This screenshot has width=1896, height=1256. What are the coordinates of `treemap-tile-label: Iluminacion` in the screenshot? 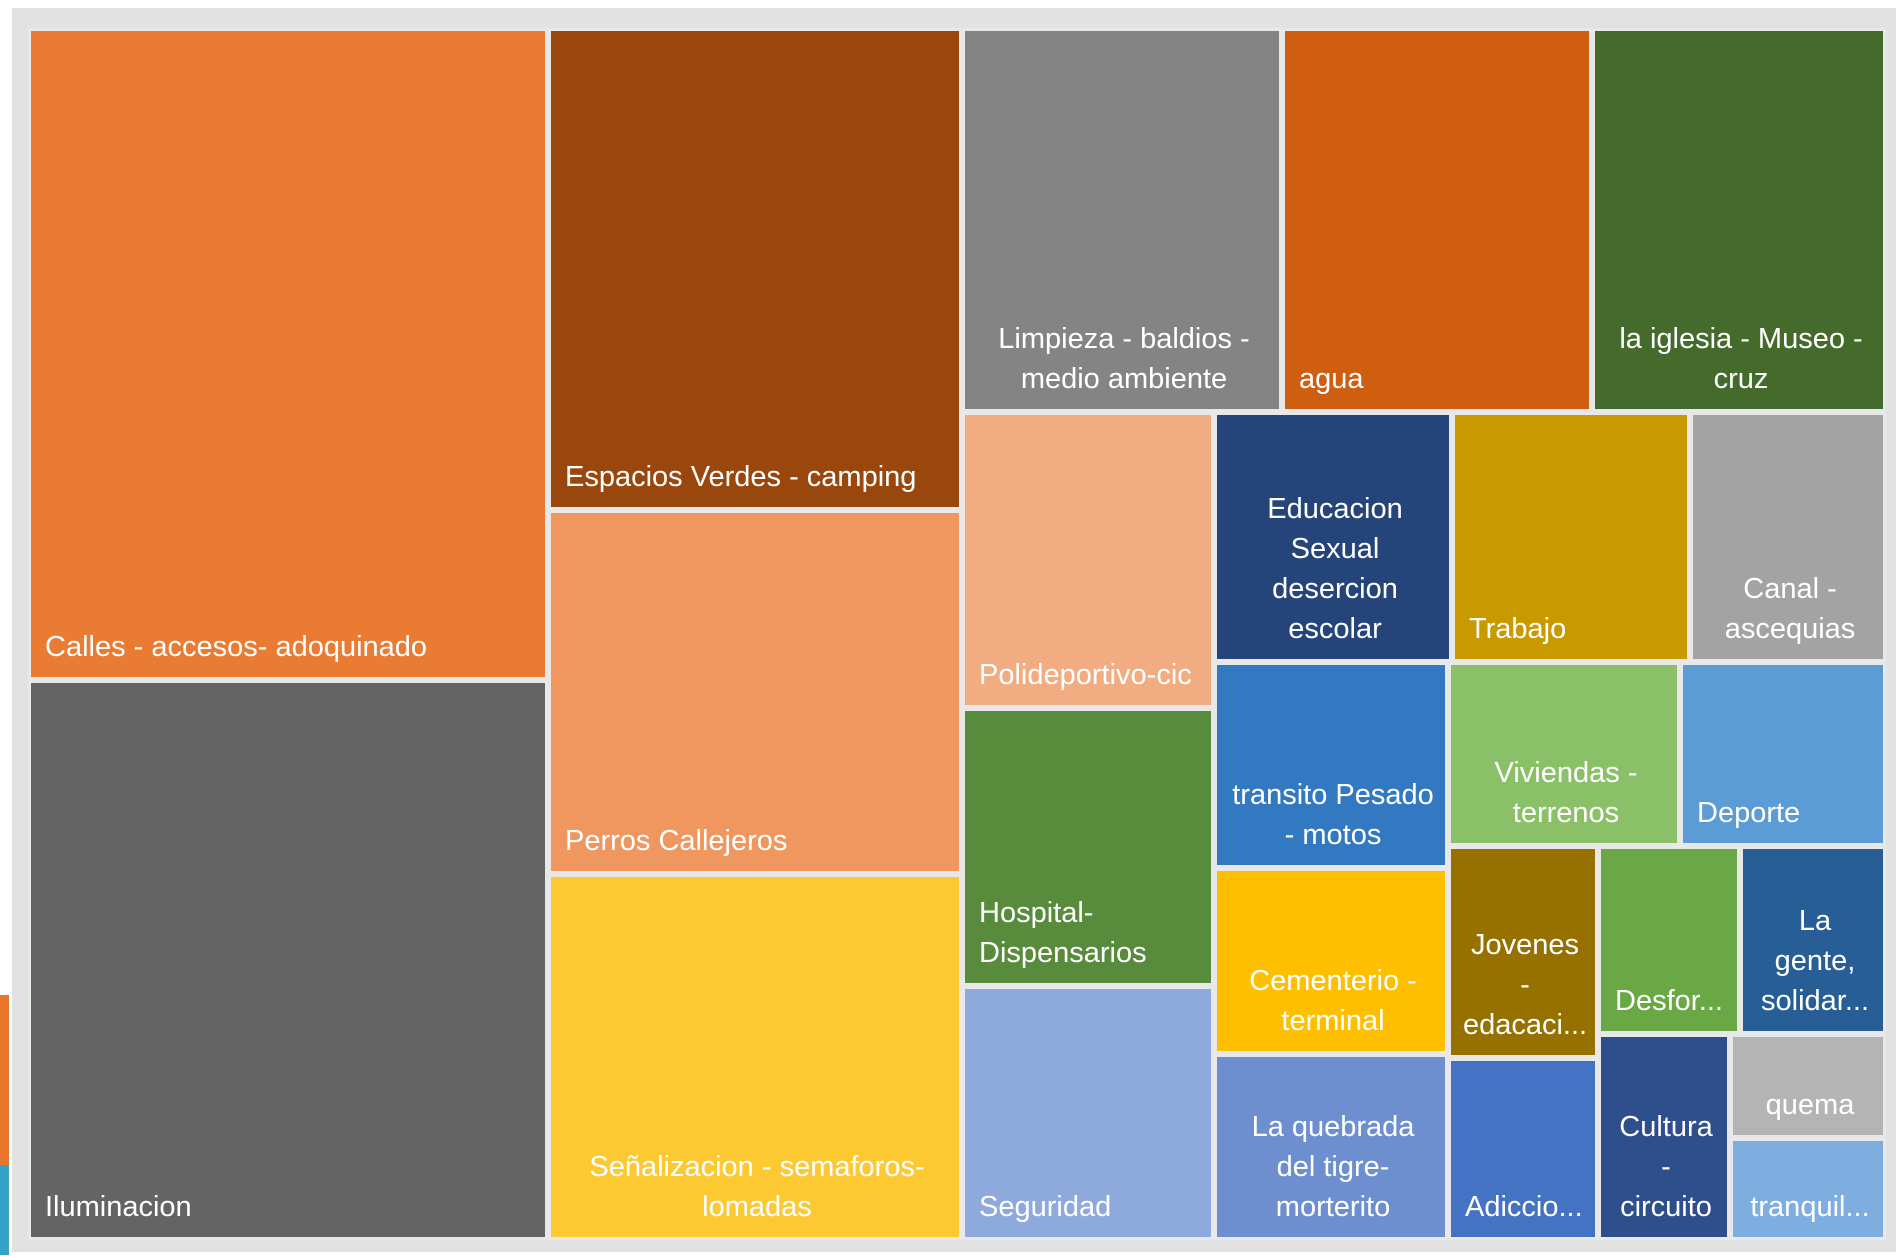 It's located at (118, 1207).